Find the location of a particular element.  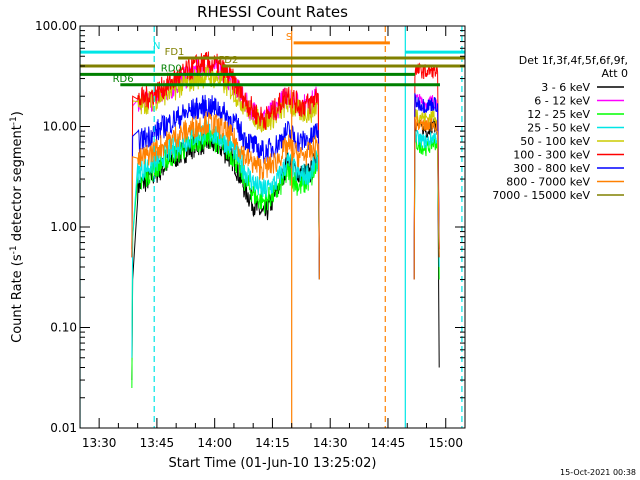

x-tick-label: 13:30 is located at coordinates (99, 443).